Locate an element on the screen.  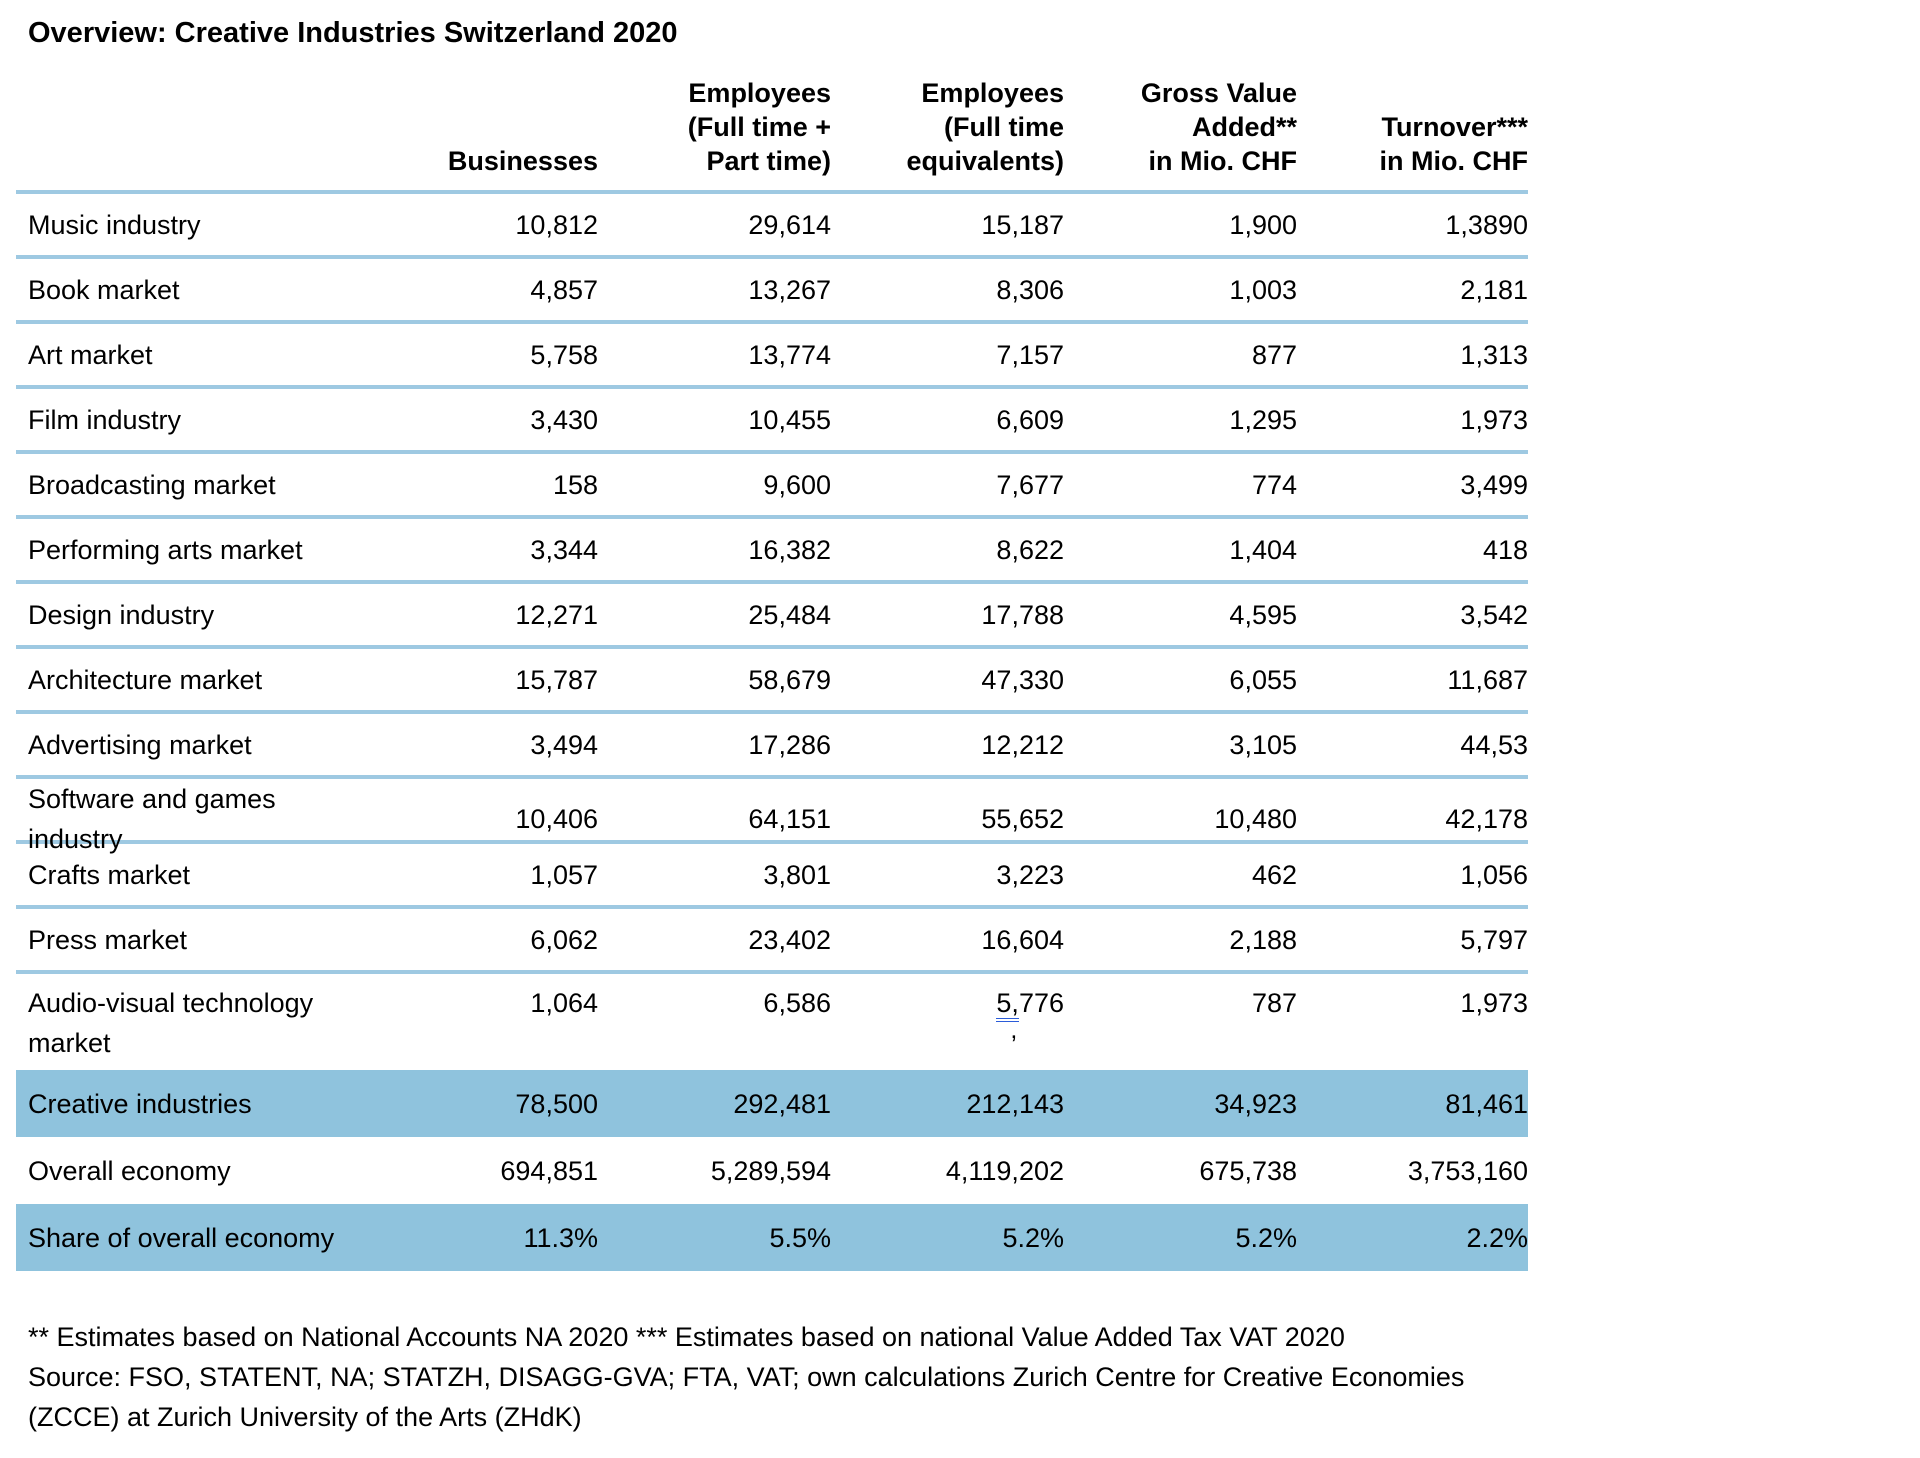
cell-turnover: 44,53 is located at coordinates (1494, 744).